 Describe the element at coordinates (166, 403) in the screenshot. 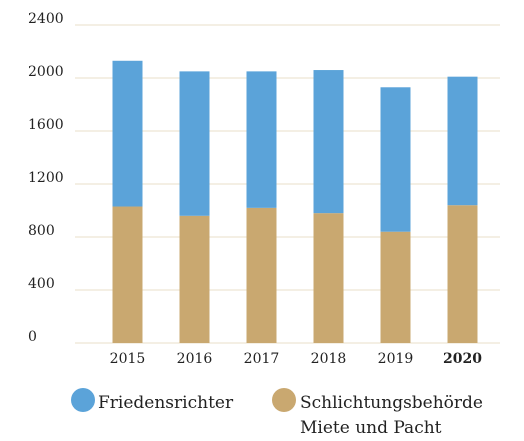

I see `legend-label: Friedensrichter` at that location.